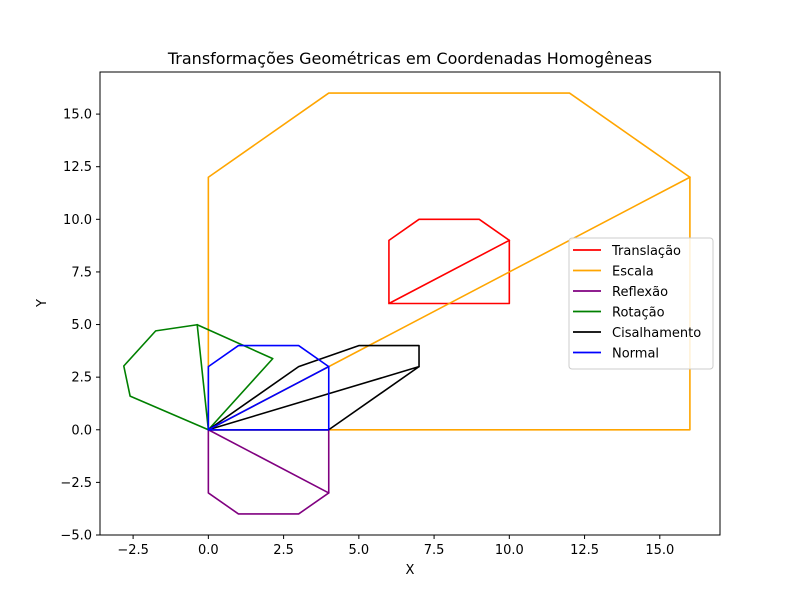 Image resolution: width=800 pixels, height=600 pixels. I want to click on y-tick-label: 5.0, so click(81, 325).